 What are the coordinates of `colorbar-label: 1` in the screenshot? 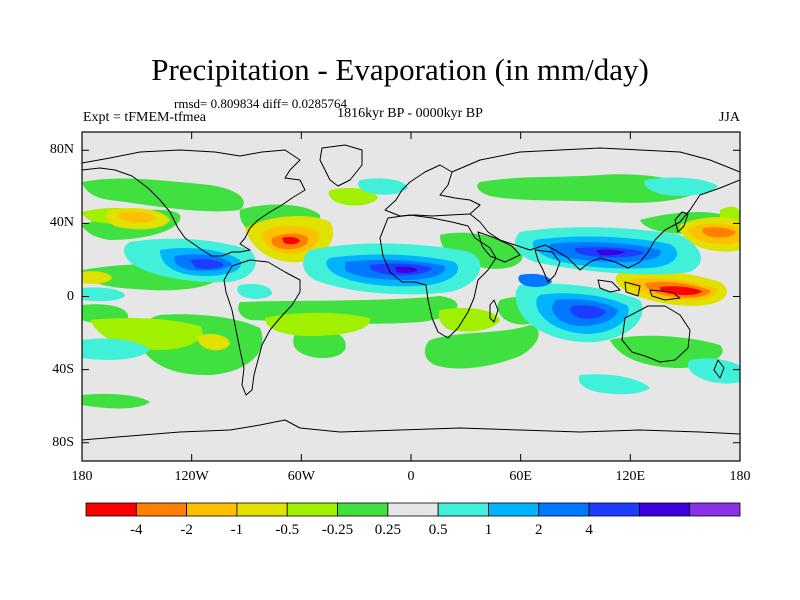 It's located at (488, 530).